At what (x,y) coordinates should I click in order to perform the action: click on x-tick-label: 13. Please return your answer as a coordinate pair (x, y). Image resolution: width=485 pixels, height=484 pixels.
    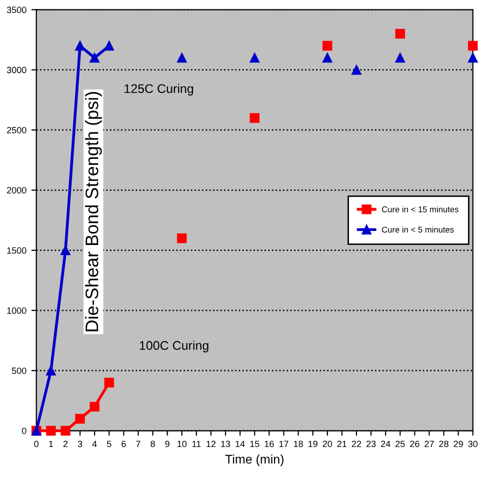
    Looking at the image, I should click on (225, 444).